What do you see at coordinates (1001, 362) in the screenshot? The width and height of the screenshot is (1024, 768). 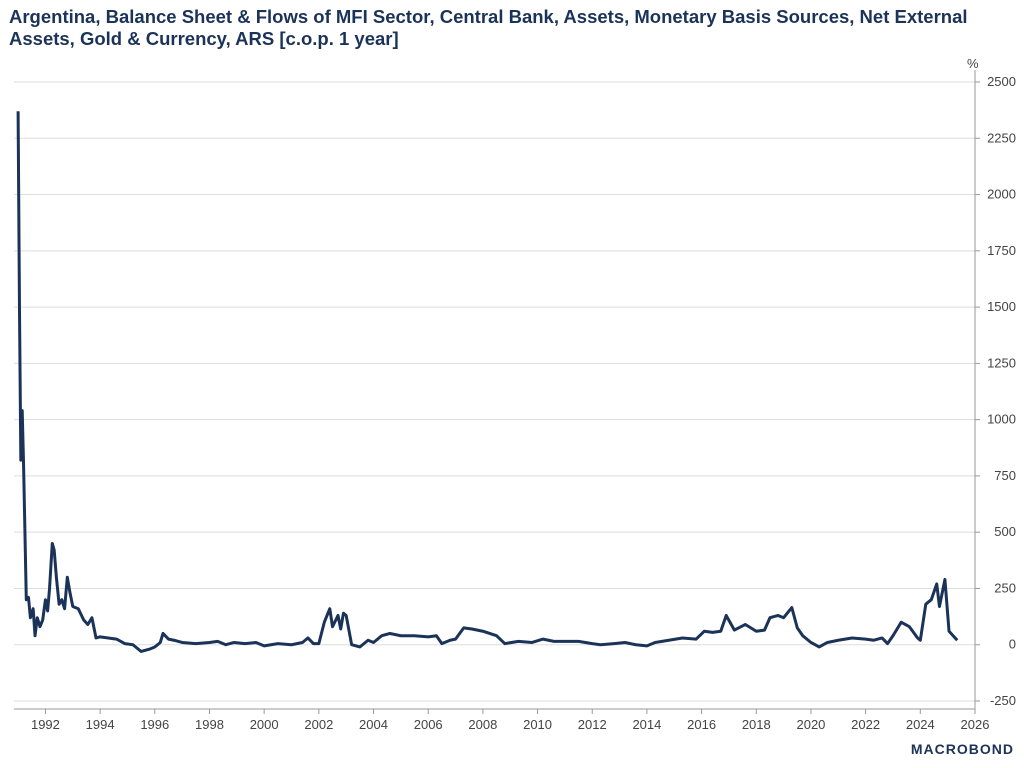 I see `y-tick-label: 1250` at bounding box center [1001, 362].